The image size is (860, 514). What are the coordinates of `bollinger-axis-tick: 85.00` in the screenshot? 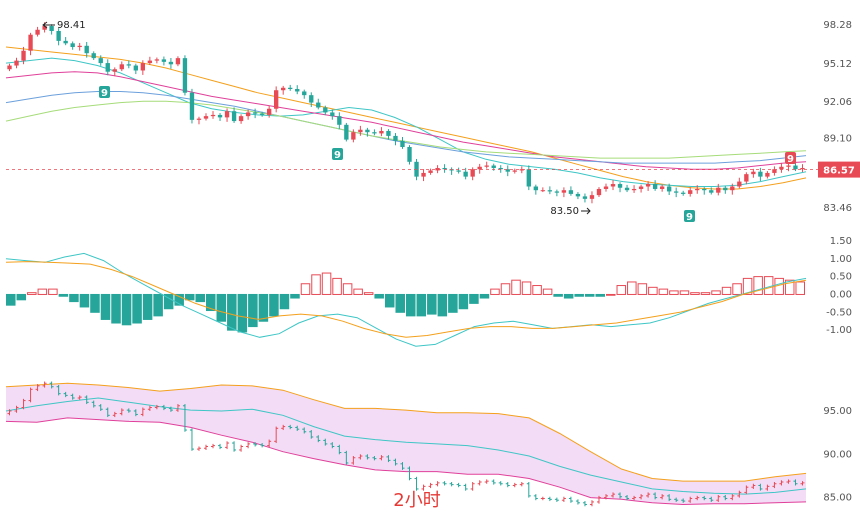 It's located at (837, 498).